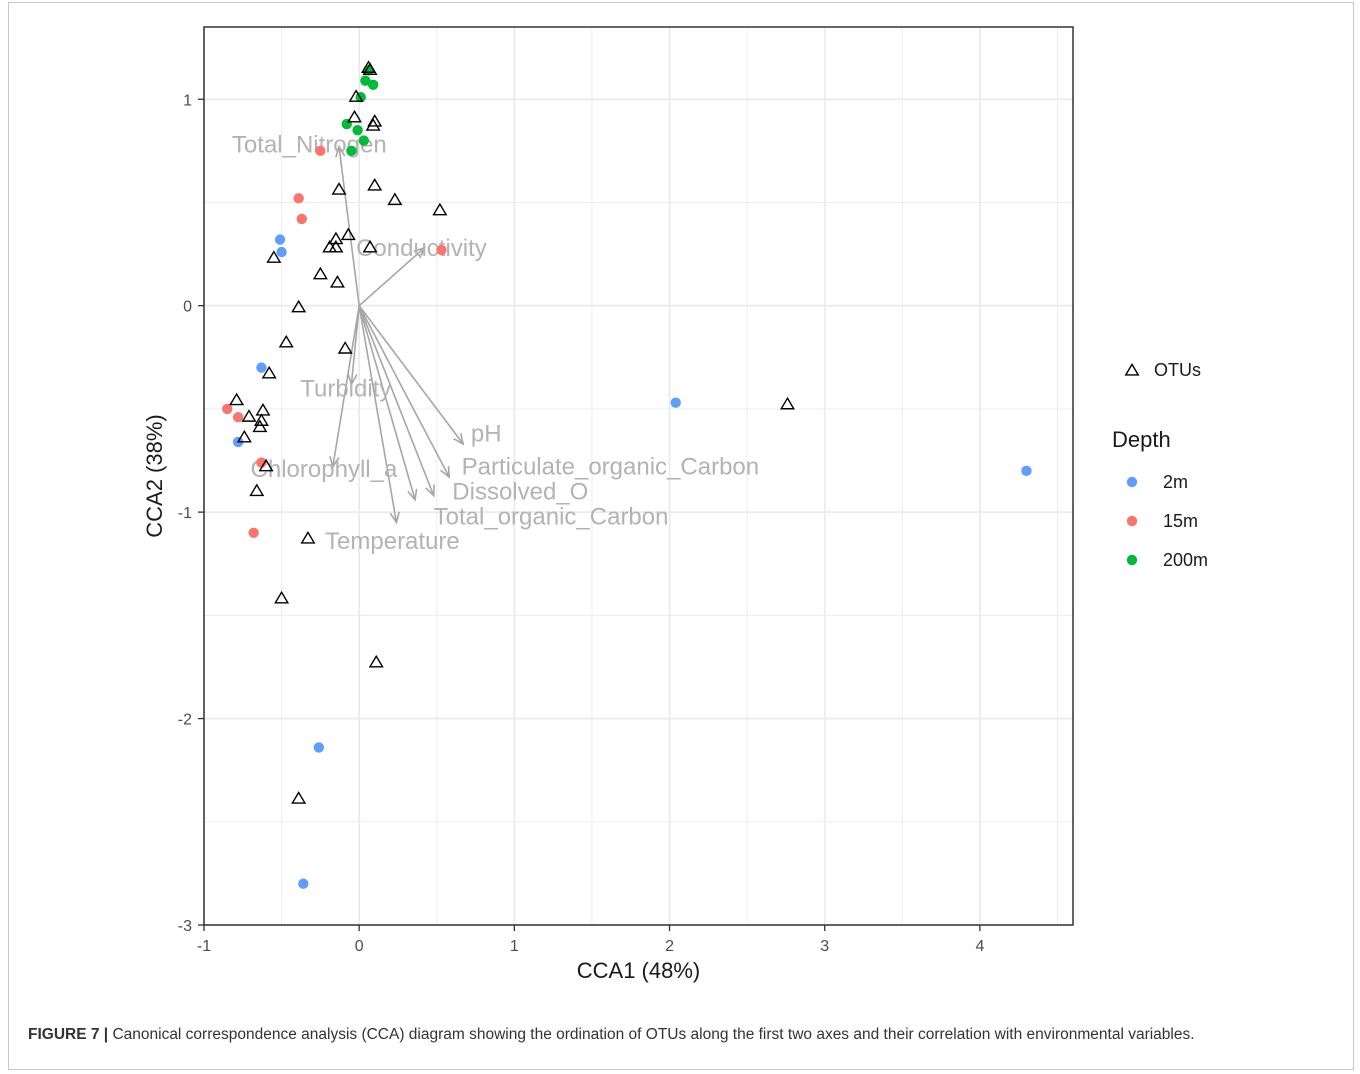 This screenshot has height=1074, width=1360. I want to click on env-vector-label: Conductivity, so click(421, 248).